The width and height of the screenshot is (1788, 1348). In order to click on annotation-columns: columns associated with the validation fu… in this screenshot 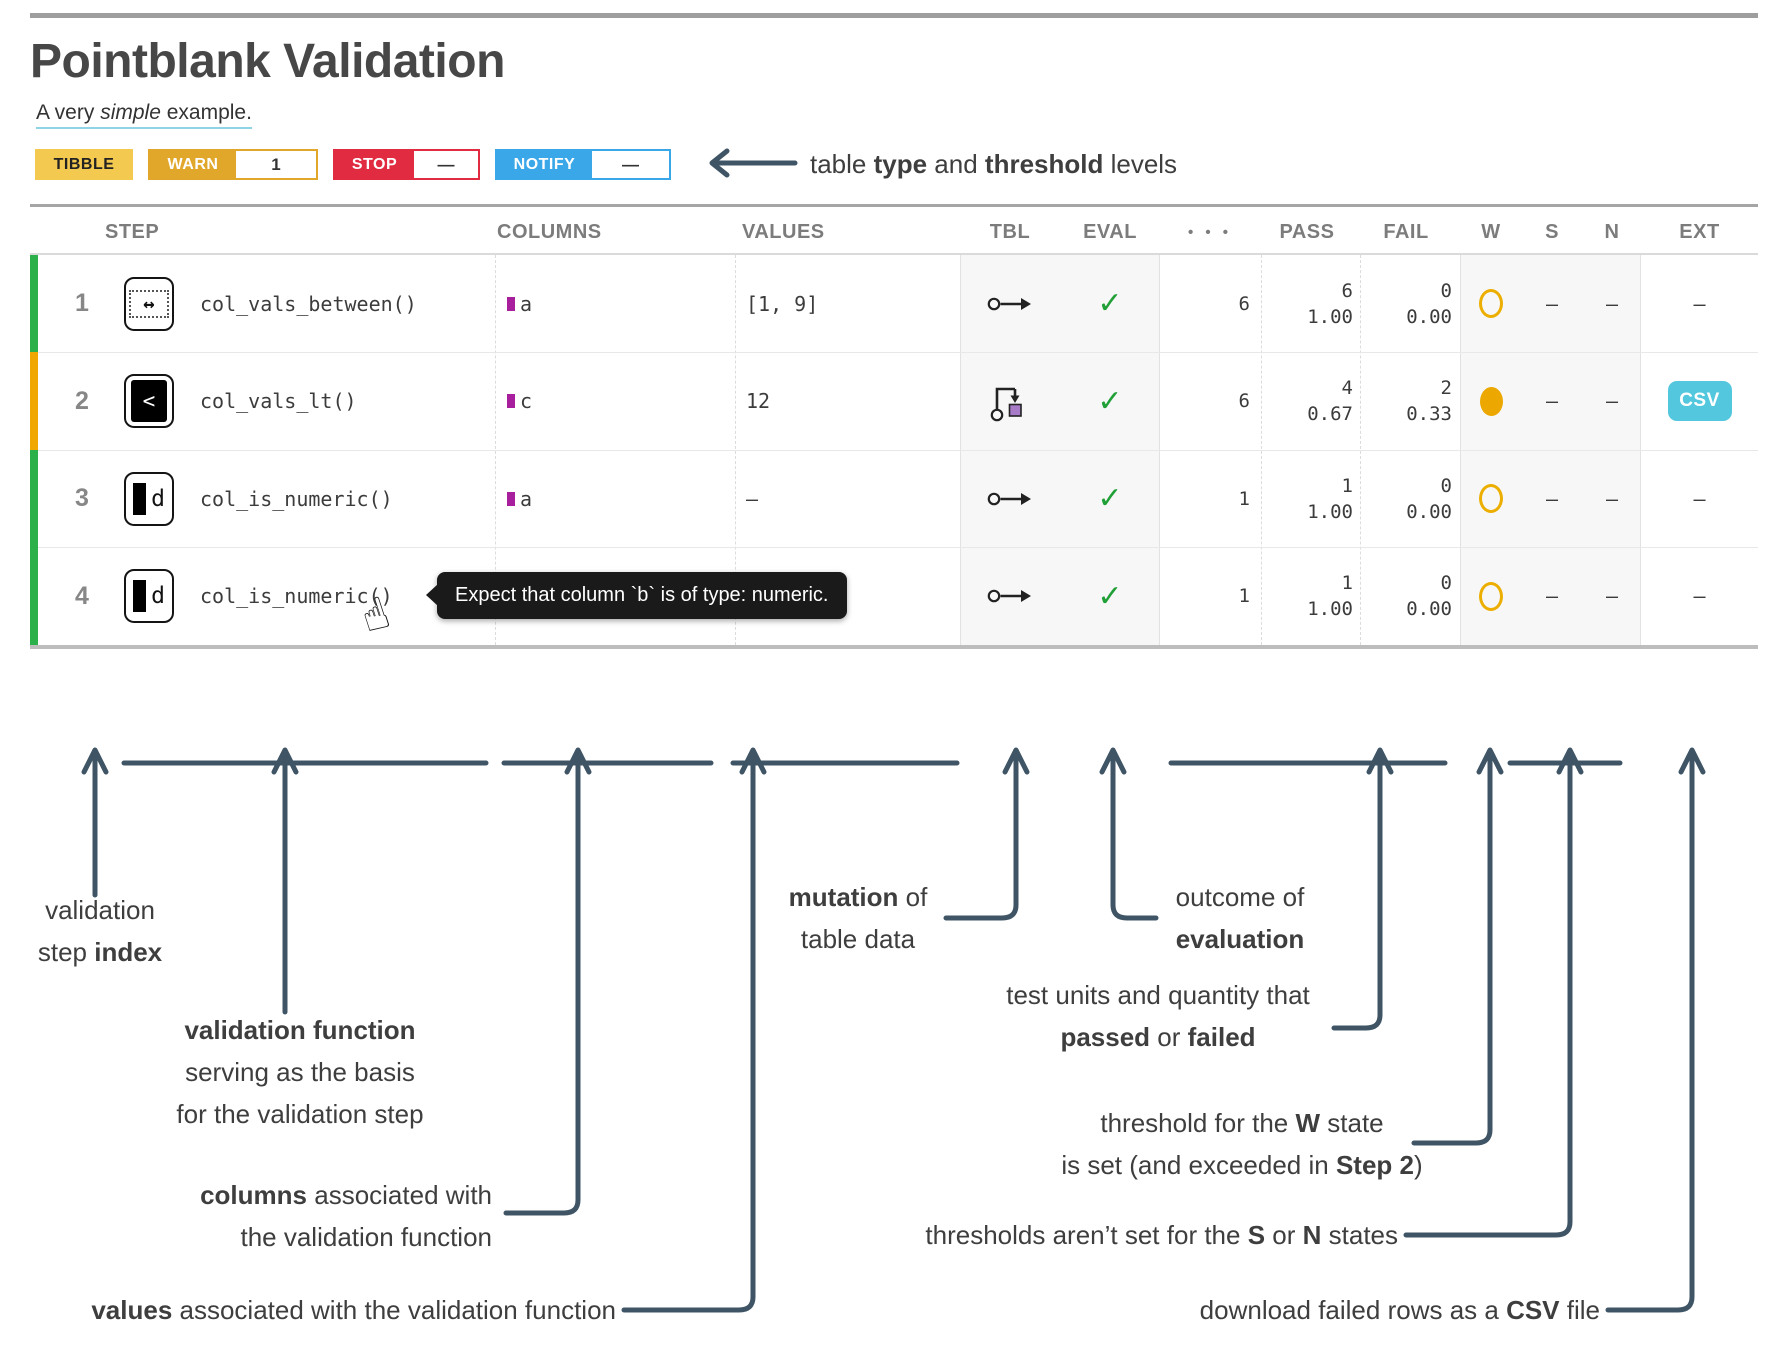, I will do `click(346, 1216)`.